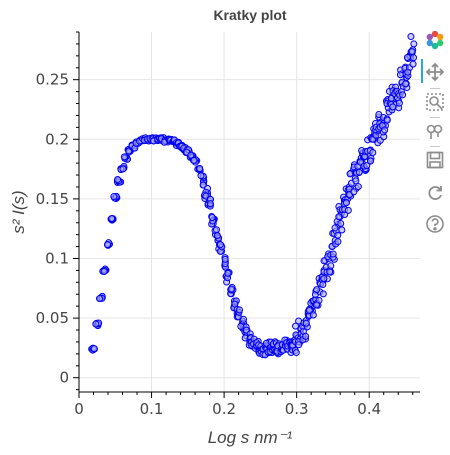  I want to click on box-zoom-icon, so click(435, 102).